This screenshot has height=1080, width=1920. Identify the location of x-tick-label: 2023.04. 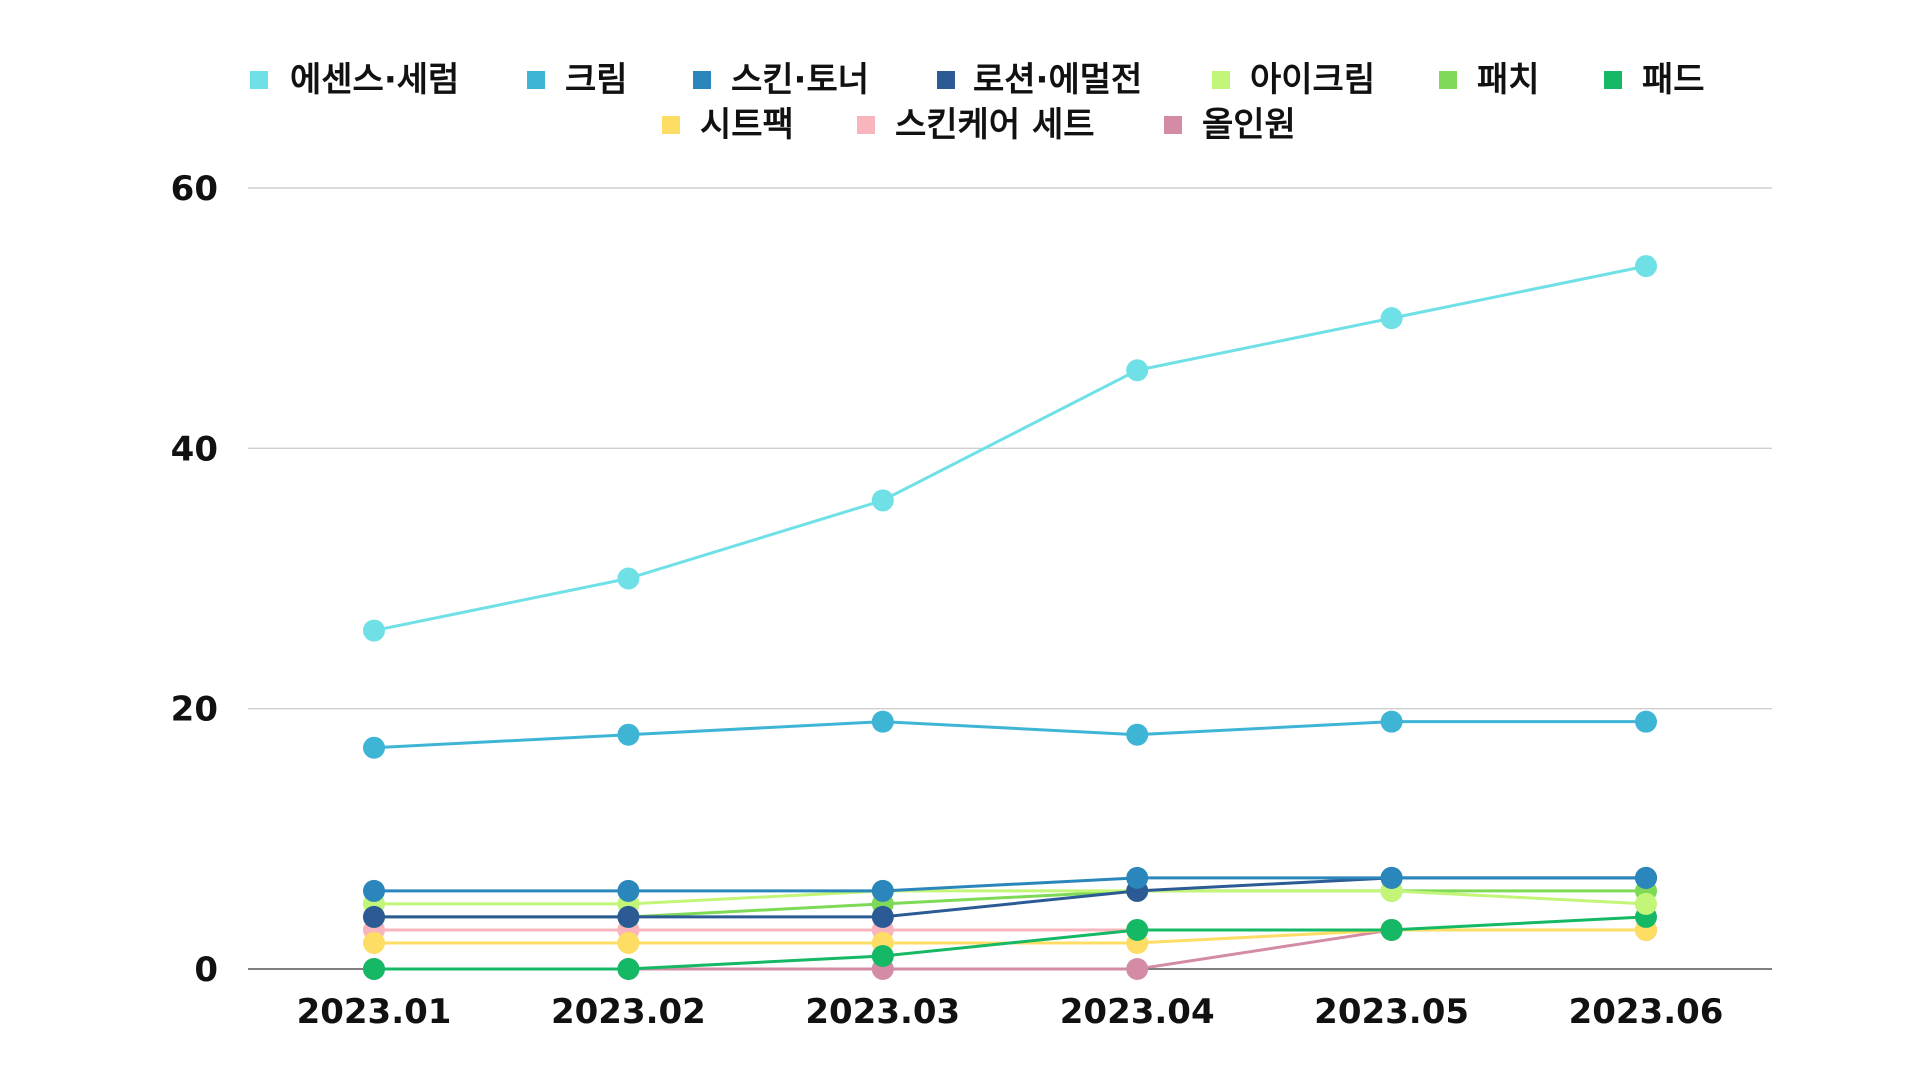
(1137, 1012).